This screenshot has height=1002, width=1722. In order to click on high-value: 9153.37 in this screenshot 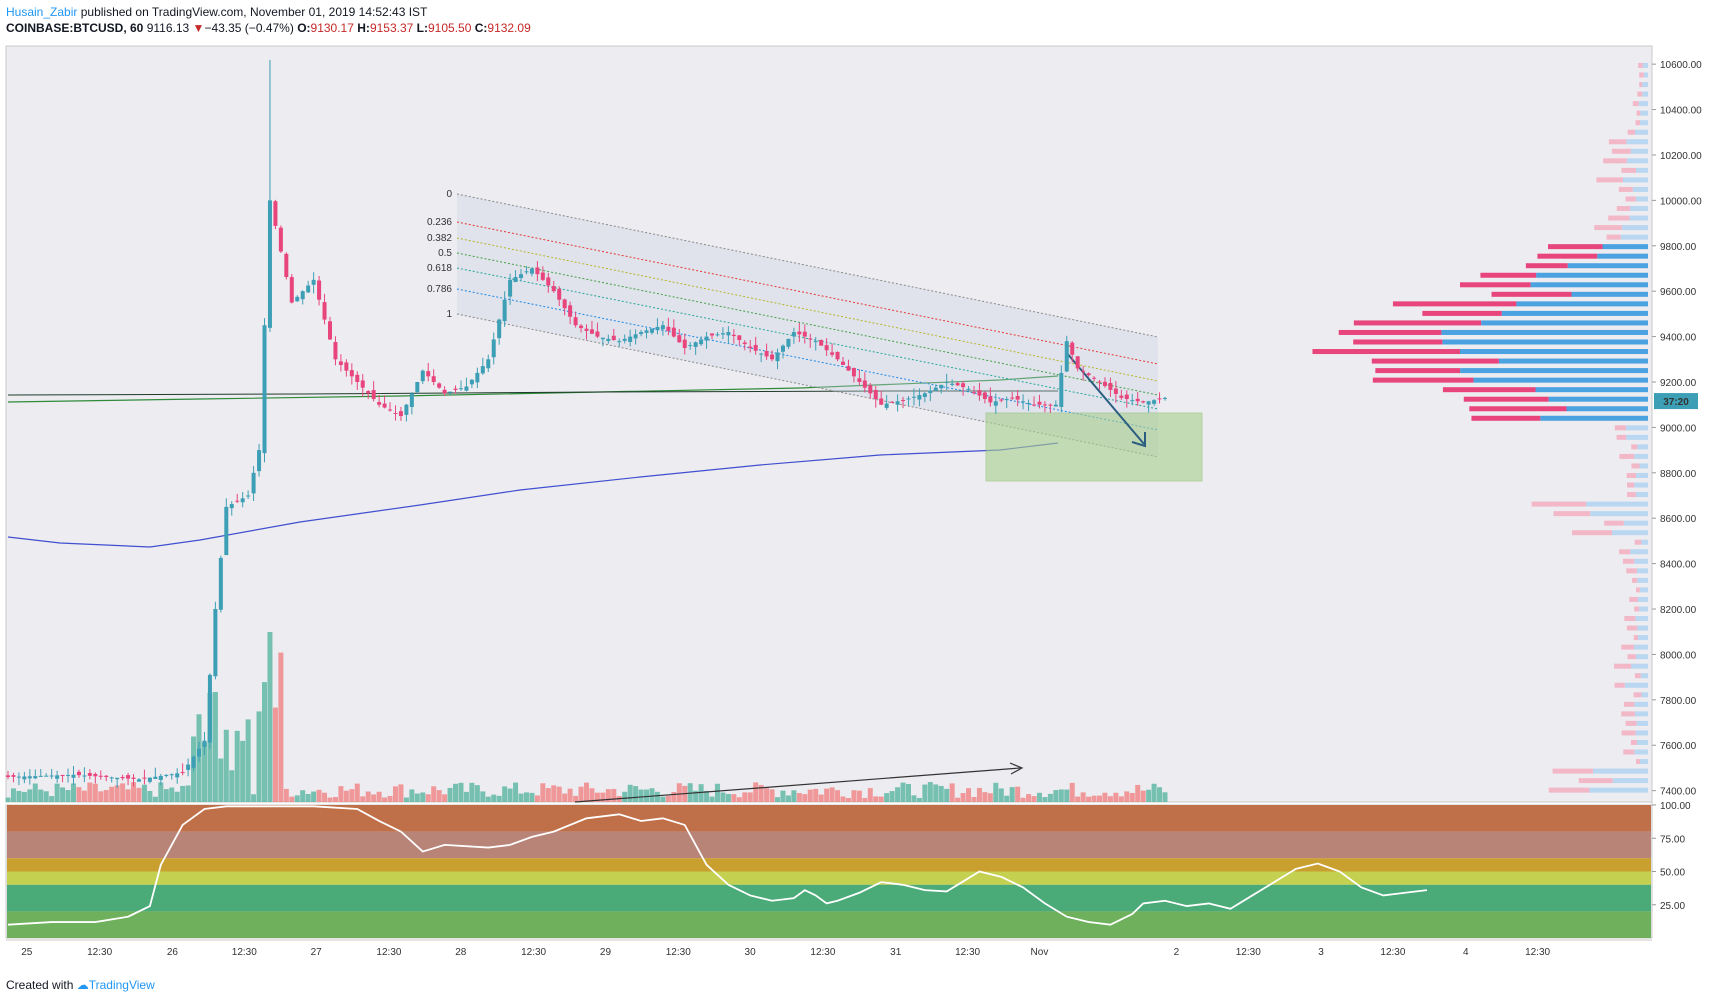, I will do `click(391, 28)`.